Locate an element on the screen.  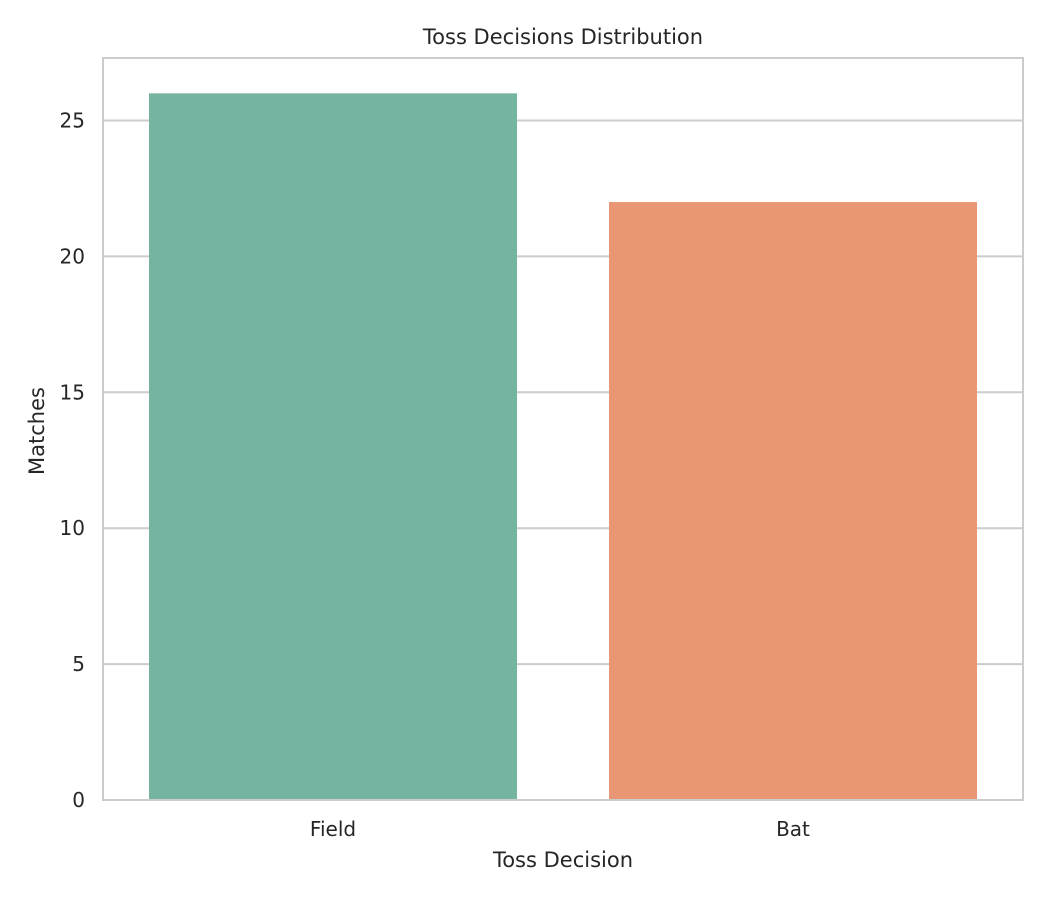
y-tick-label: 5 is located at coordinates (78, 664).